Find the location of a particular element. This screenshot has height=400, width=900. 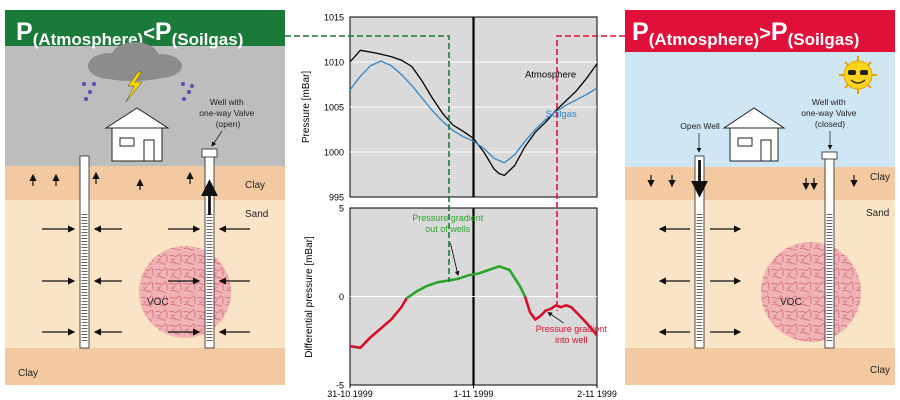

left-valve-label: Well with one-way Valve (open) is located at coordinates (228, 113).